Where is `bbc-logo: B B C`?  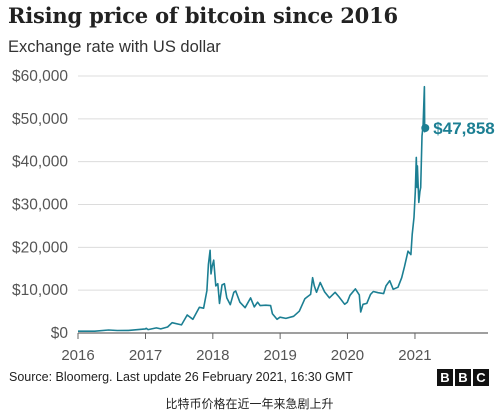
bbc-logo: B B C is located at coordinates (463, 377).